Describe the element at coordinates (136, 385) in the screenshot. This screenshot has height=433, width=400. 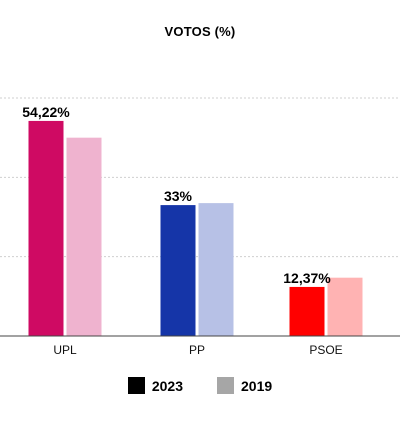
I see `legend-swatch-2023` at that location.